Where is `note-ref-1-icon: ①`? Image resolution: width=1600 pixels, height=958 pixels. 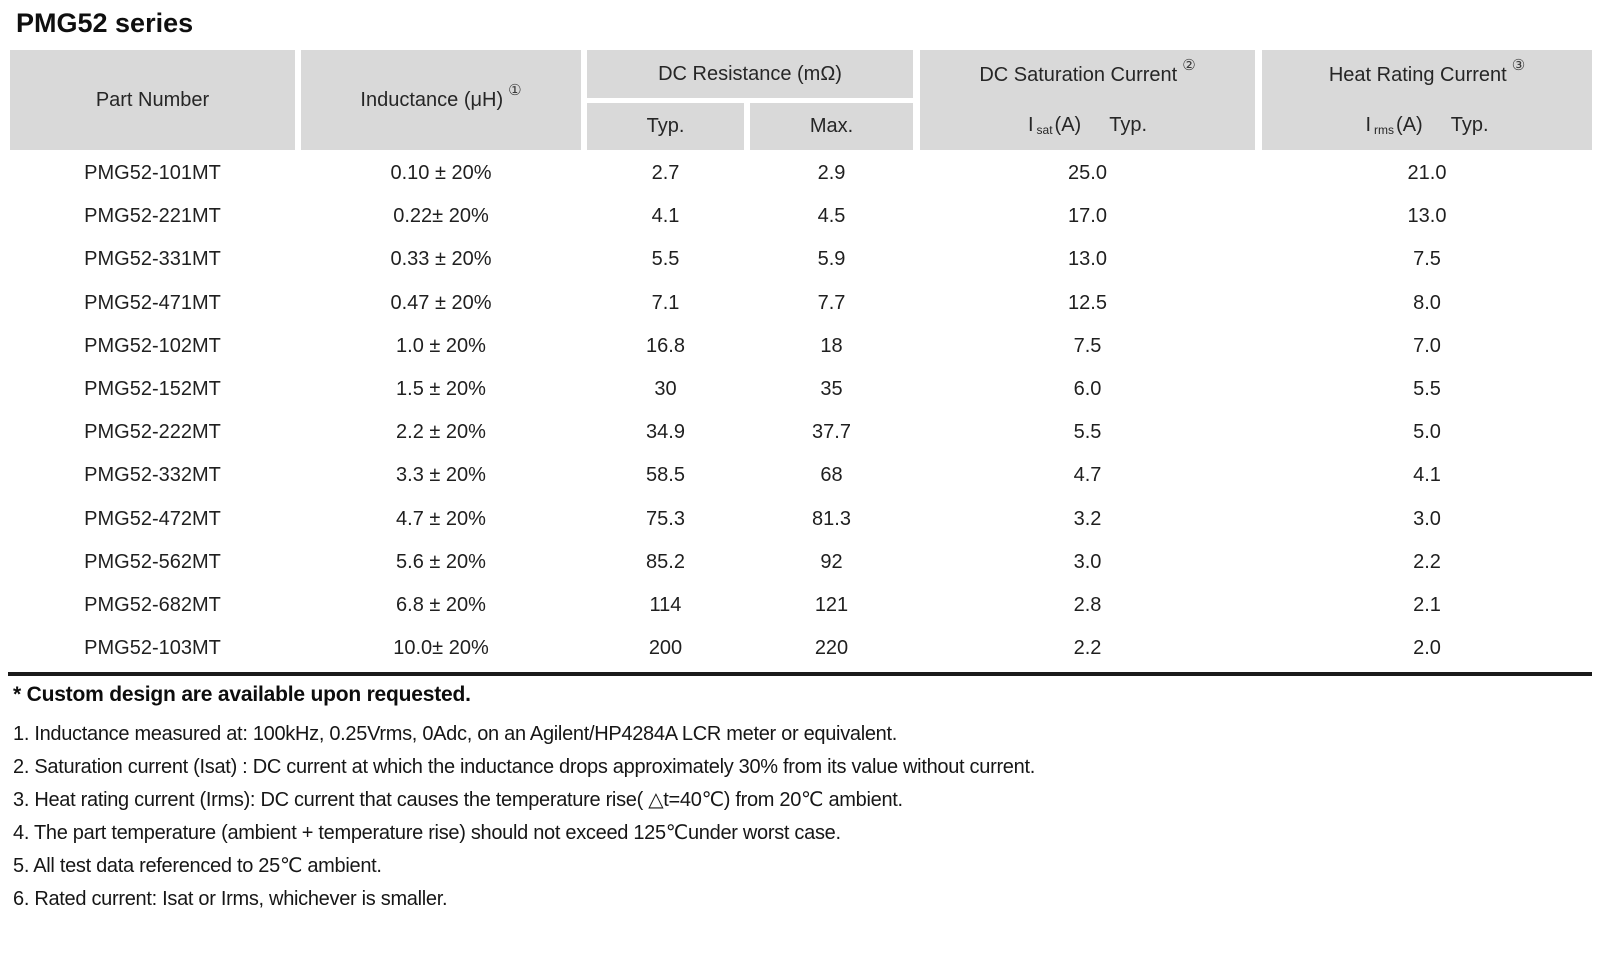
note-ref-1-icon: ① is located at coordinates (515, 90).